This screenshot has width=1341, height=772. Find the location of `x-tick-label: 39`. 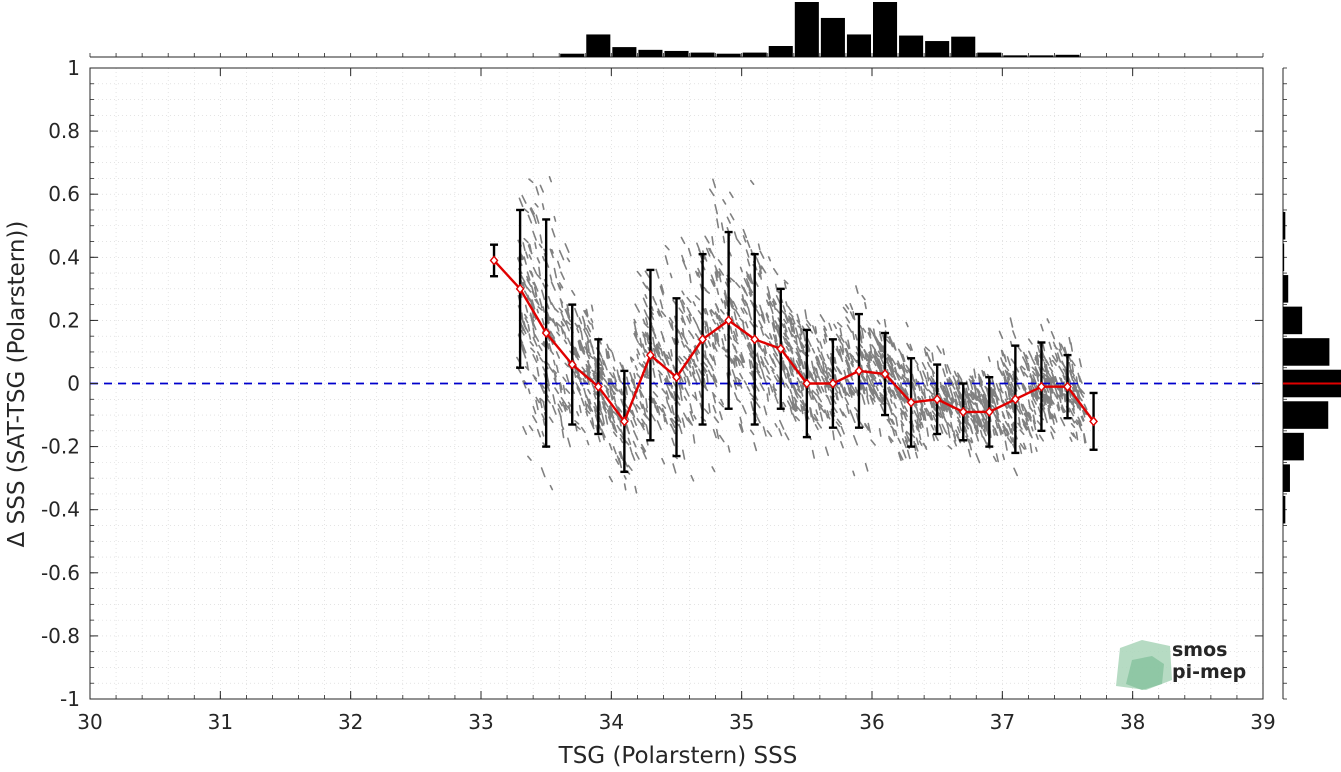

x-tick-label: 39 is located at coordinates (1262, 722).